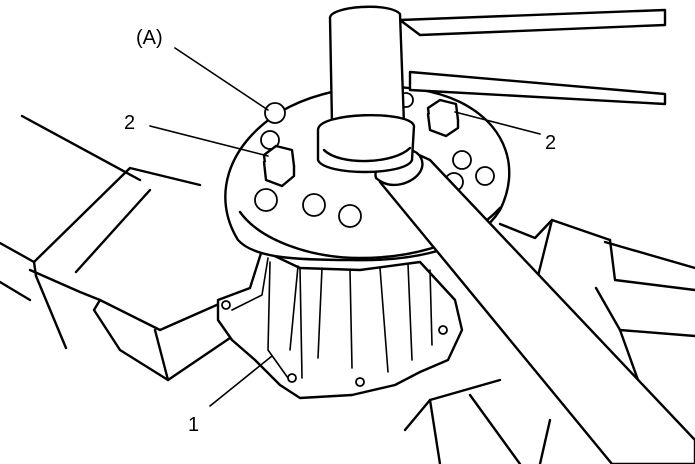 The height and width of the screenshot is (464, 695). Describe the element at coordinates (443, 118) in the screenshot. I see `flange-bolt-right` at that location.